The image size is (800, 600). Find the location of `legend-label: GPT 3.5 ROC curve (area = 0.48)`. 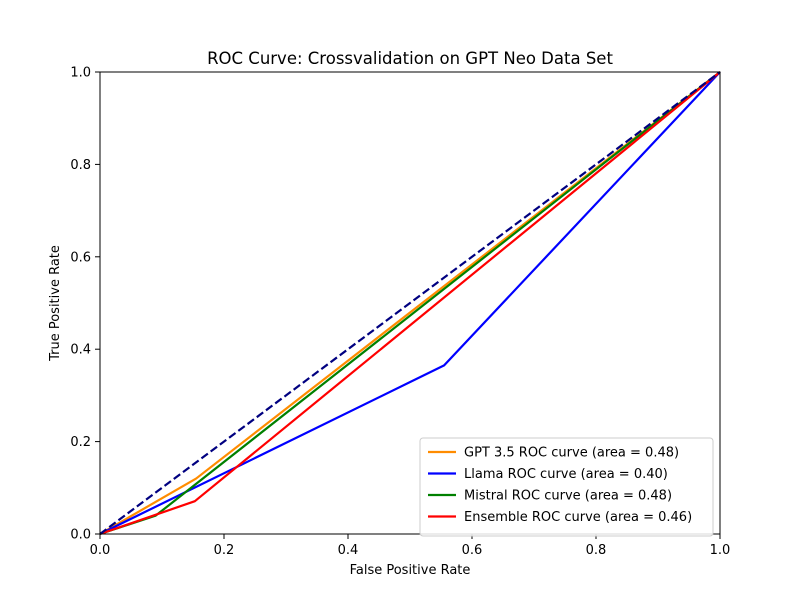

legend-label: GPT 3.5 ROC curve (area = 0.48) is located at coordinates (571, 453).